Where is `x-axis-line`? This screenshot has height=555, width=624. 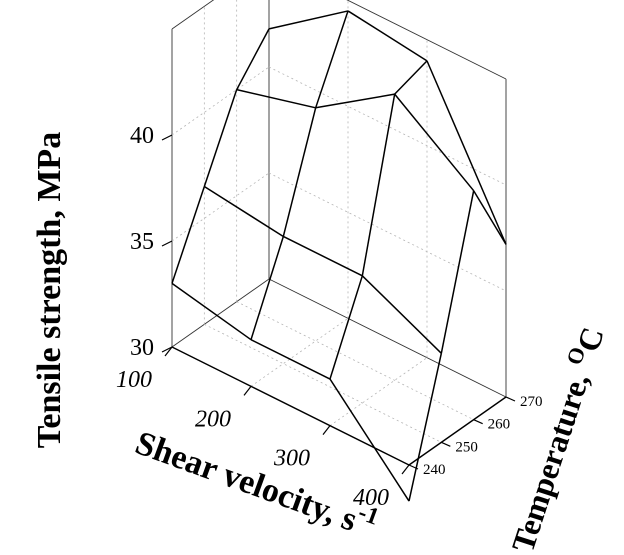
x-axis-line is located at coordinates (290, 406).